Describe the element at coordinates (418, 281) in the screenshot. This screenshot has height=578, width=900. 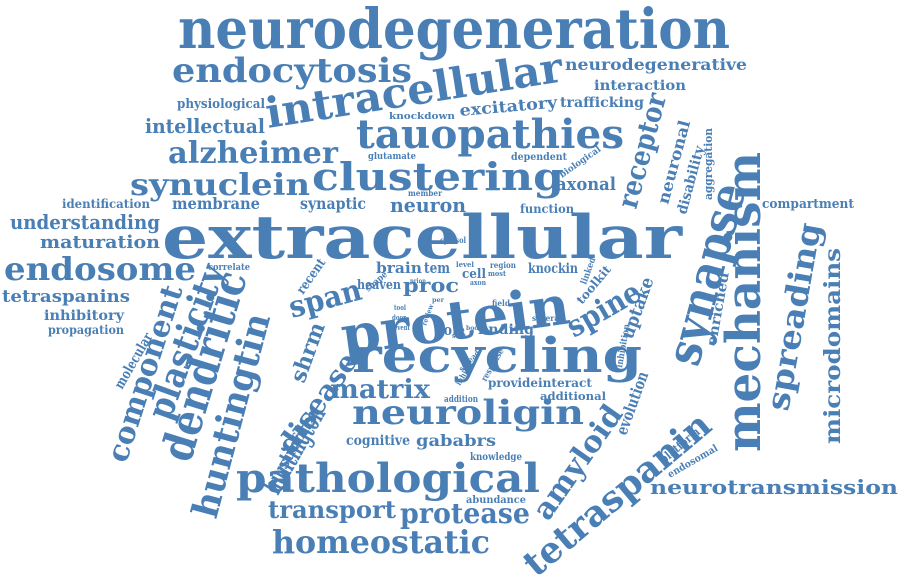
I see `word-prion: prion` at that location.